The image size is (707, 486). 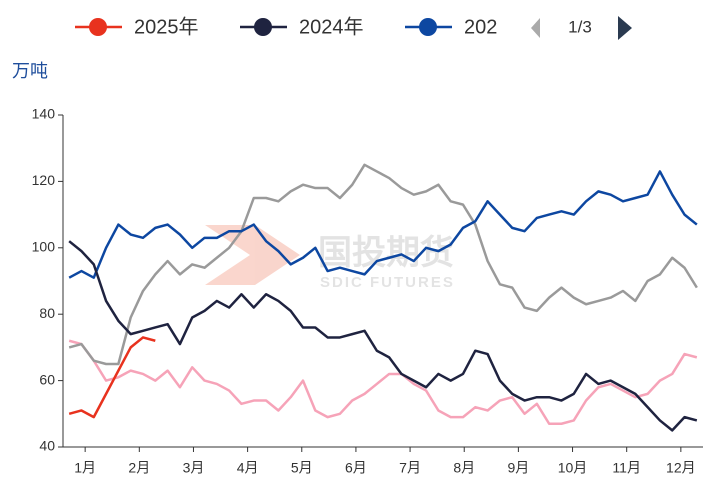 What do you see at coordinates (44, 114) in the screenshot?
I see `y-tick-label: 140` at bounding box center [44, 114].